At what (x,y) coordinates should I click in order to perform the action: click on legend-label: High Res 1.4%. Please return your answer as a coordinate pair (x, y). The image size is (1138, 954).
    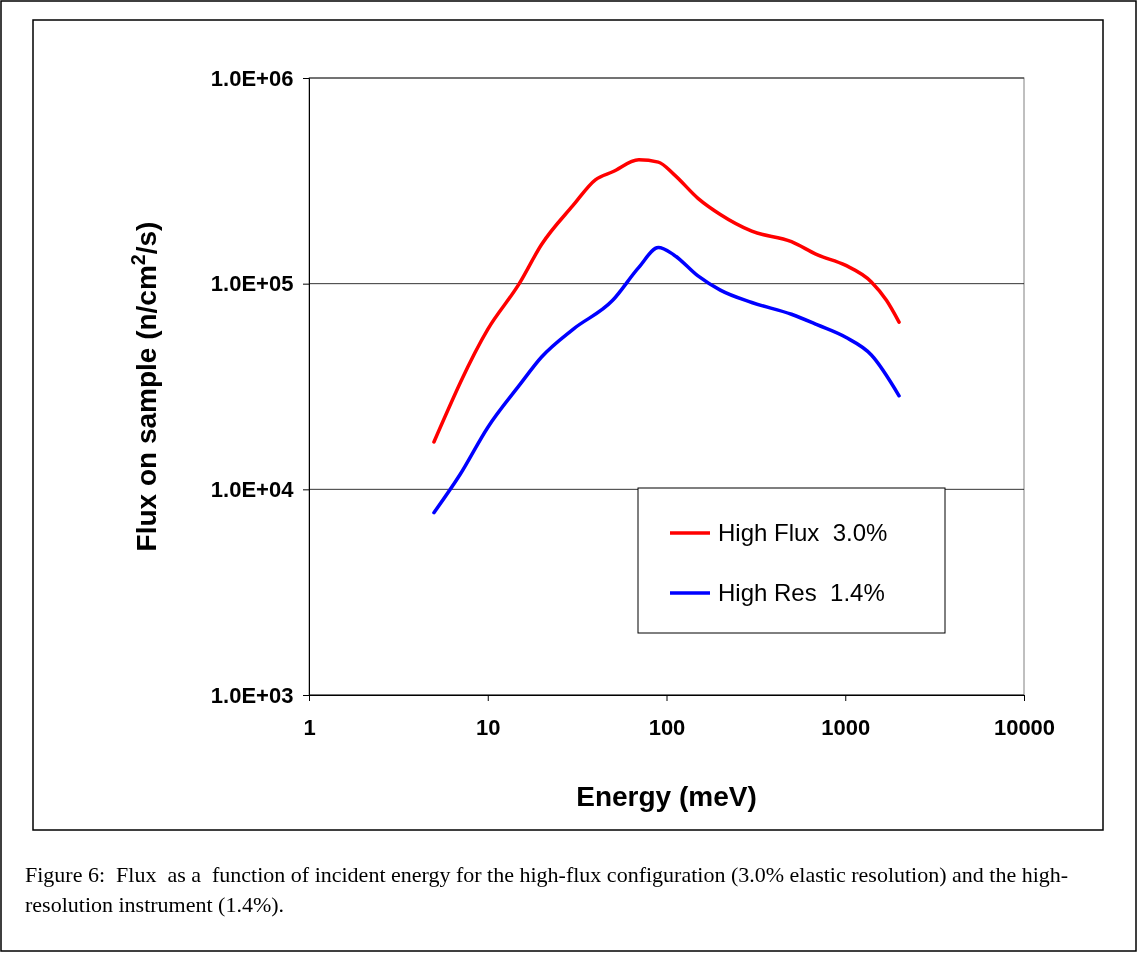
    Looking at the image, I should click on (801, 592).